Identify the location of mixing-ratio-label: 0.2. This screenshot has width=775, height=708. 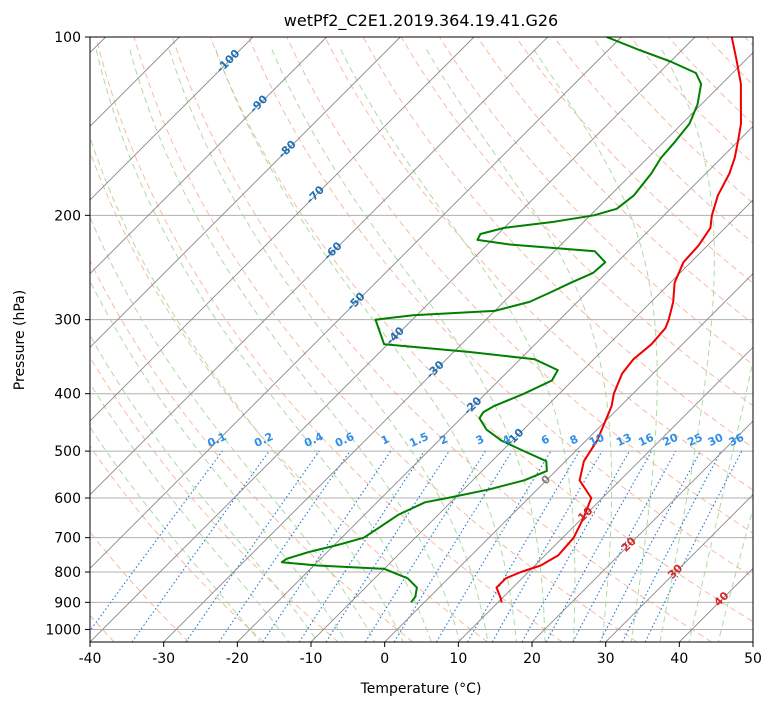
(263, 440).